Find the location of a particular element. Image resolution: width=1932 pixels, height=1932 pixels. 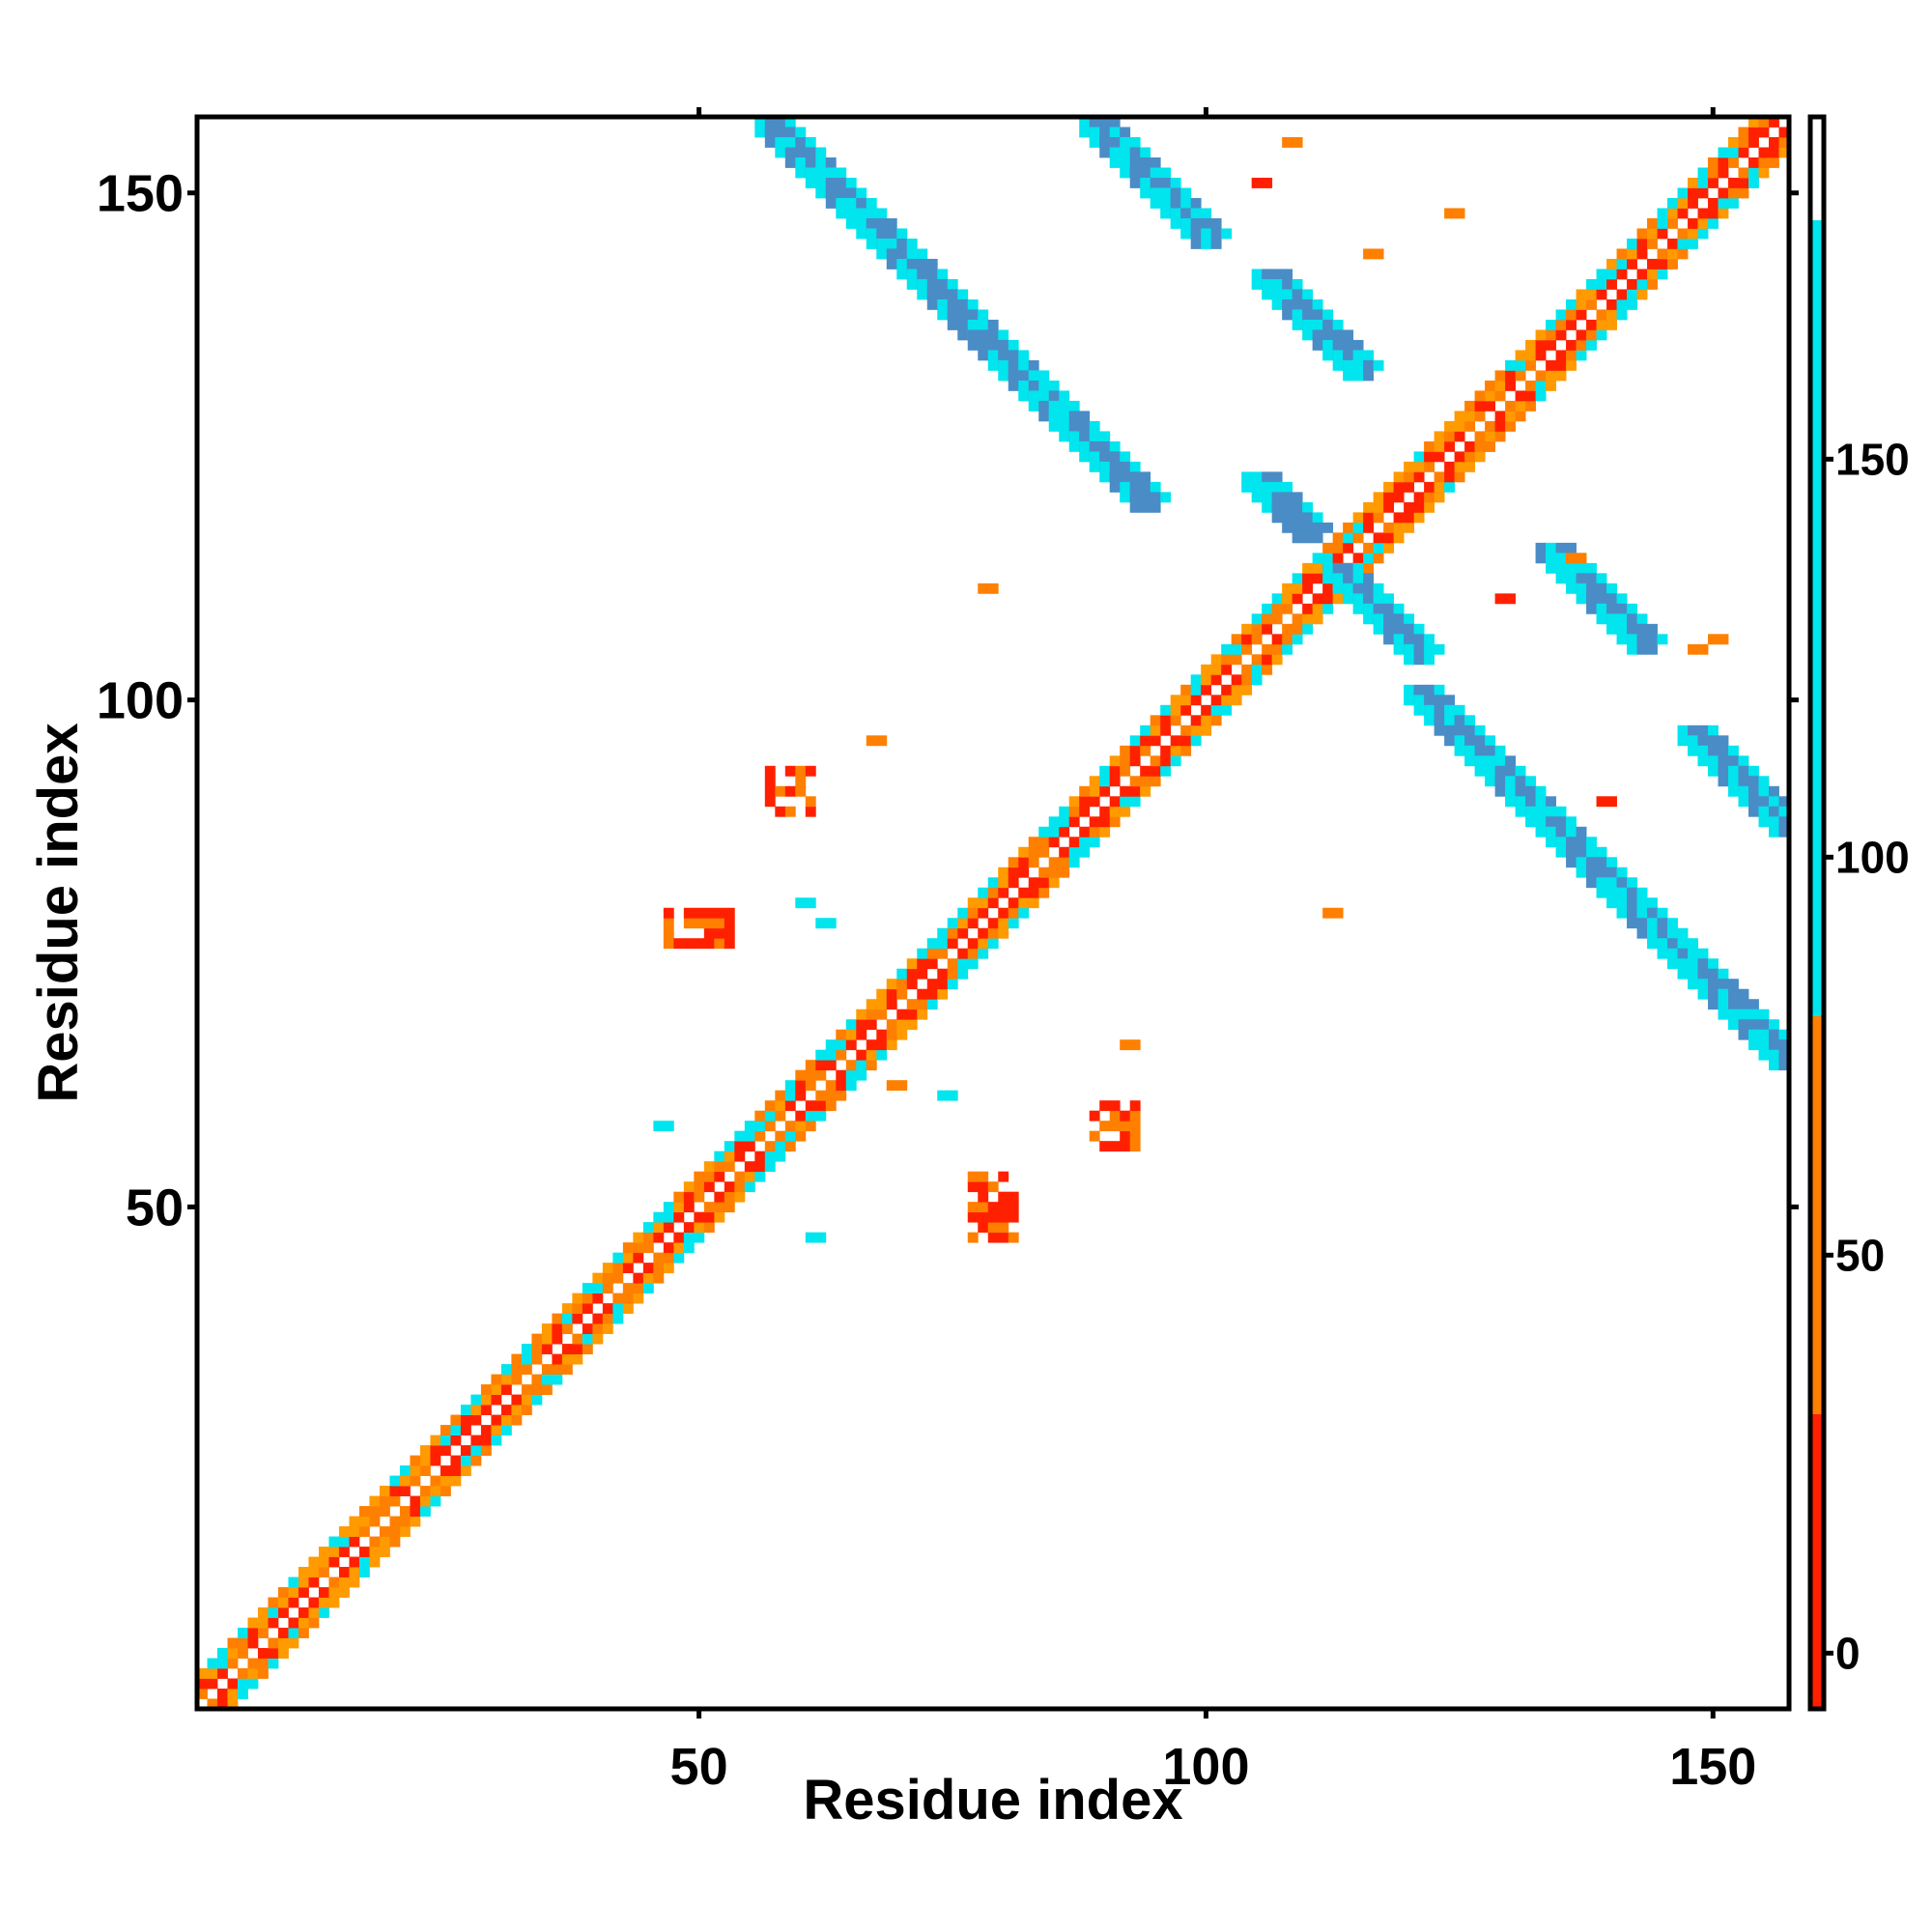

colorbar-gradient is located at coordinates (1817, 913).